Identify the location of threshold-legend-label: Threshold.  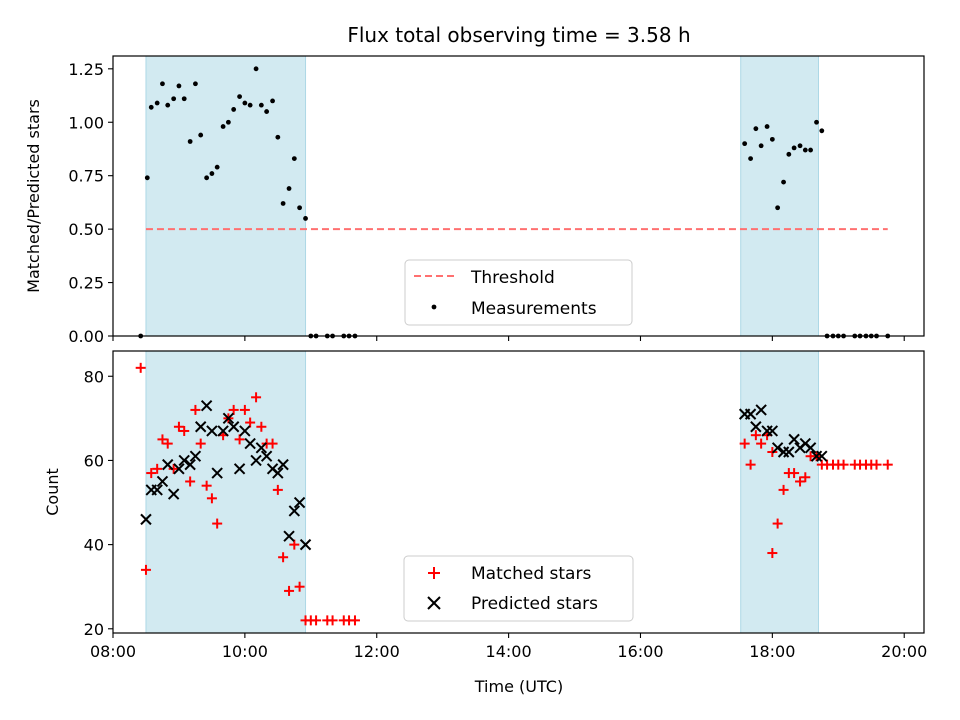
(512, 278).